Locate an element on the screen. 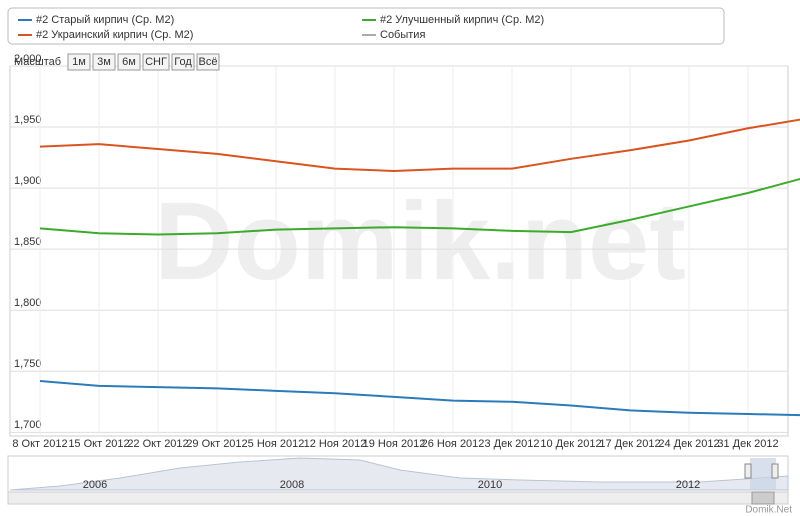  x-tick-label: 5 Ноя 2012 is located at coordinates (276, 444).